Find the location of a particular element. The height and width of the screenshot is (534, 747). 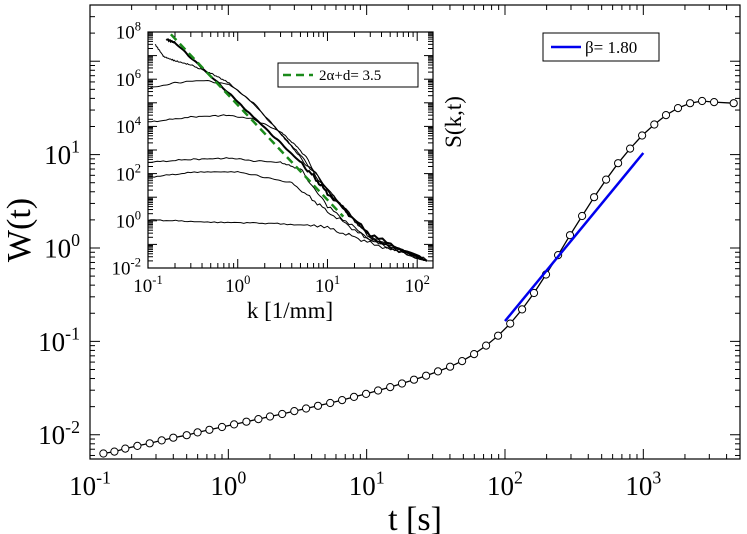

main-legend: β= 1.80 is located at coordinates (601, 47).